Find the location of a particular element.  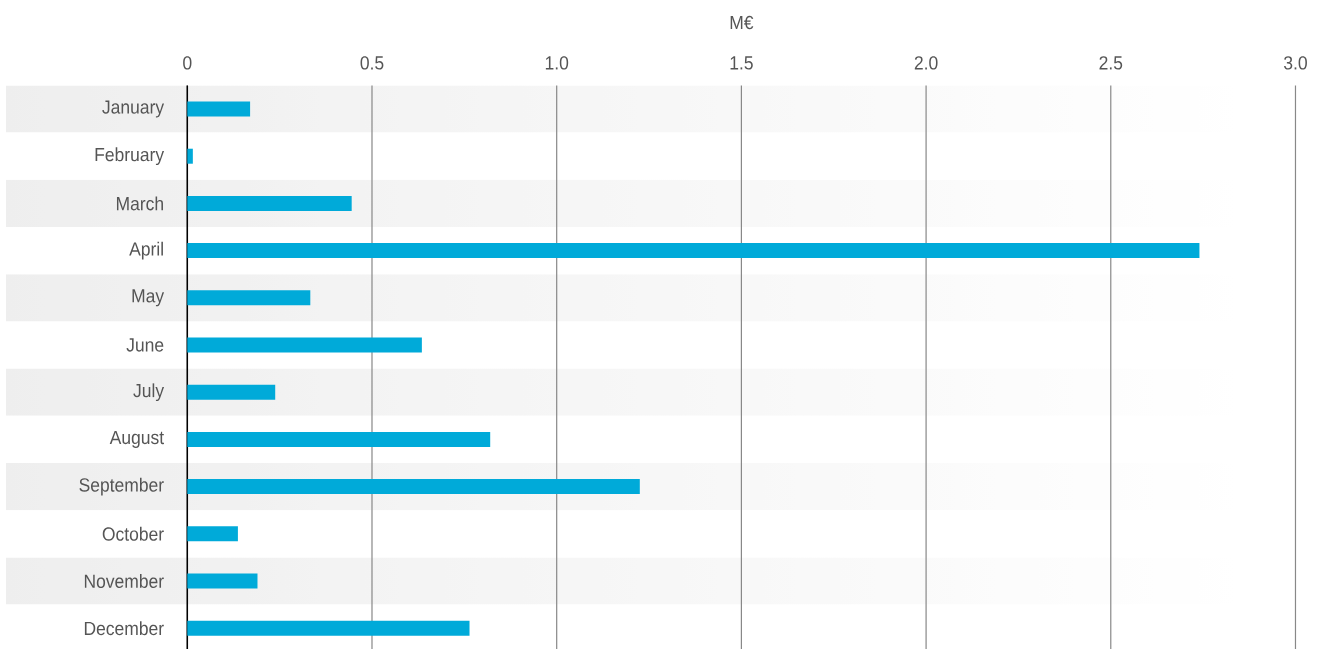

y-tick-label: May is located at coordinates (148, 298).